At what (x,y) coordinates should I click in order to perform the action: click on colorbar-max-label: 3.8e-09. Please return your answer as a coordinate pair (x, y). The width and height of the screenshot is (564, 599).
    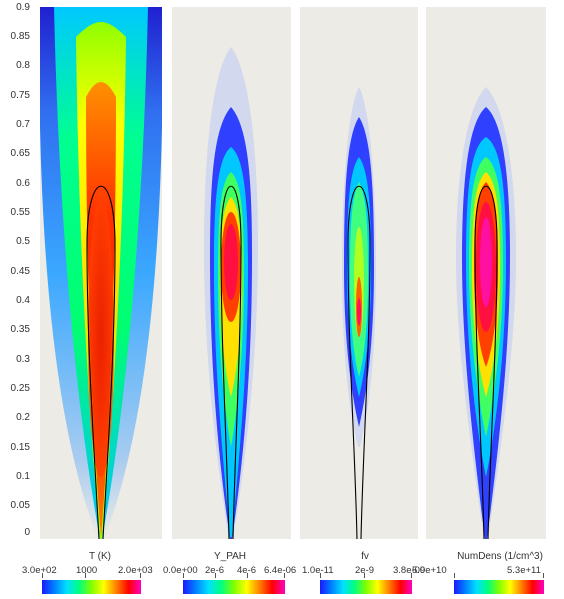
    Looking at the image, I should click on (409, 570).